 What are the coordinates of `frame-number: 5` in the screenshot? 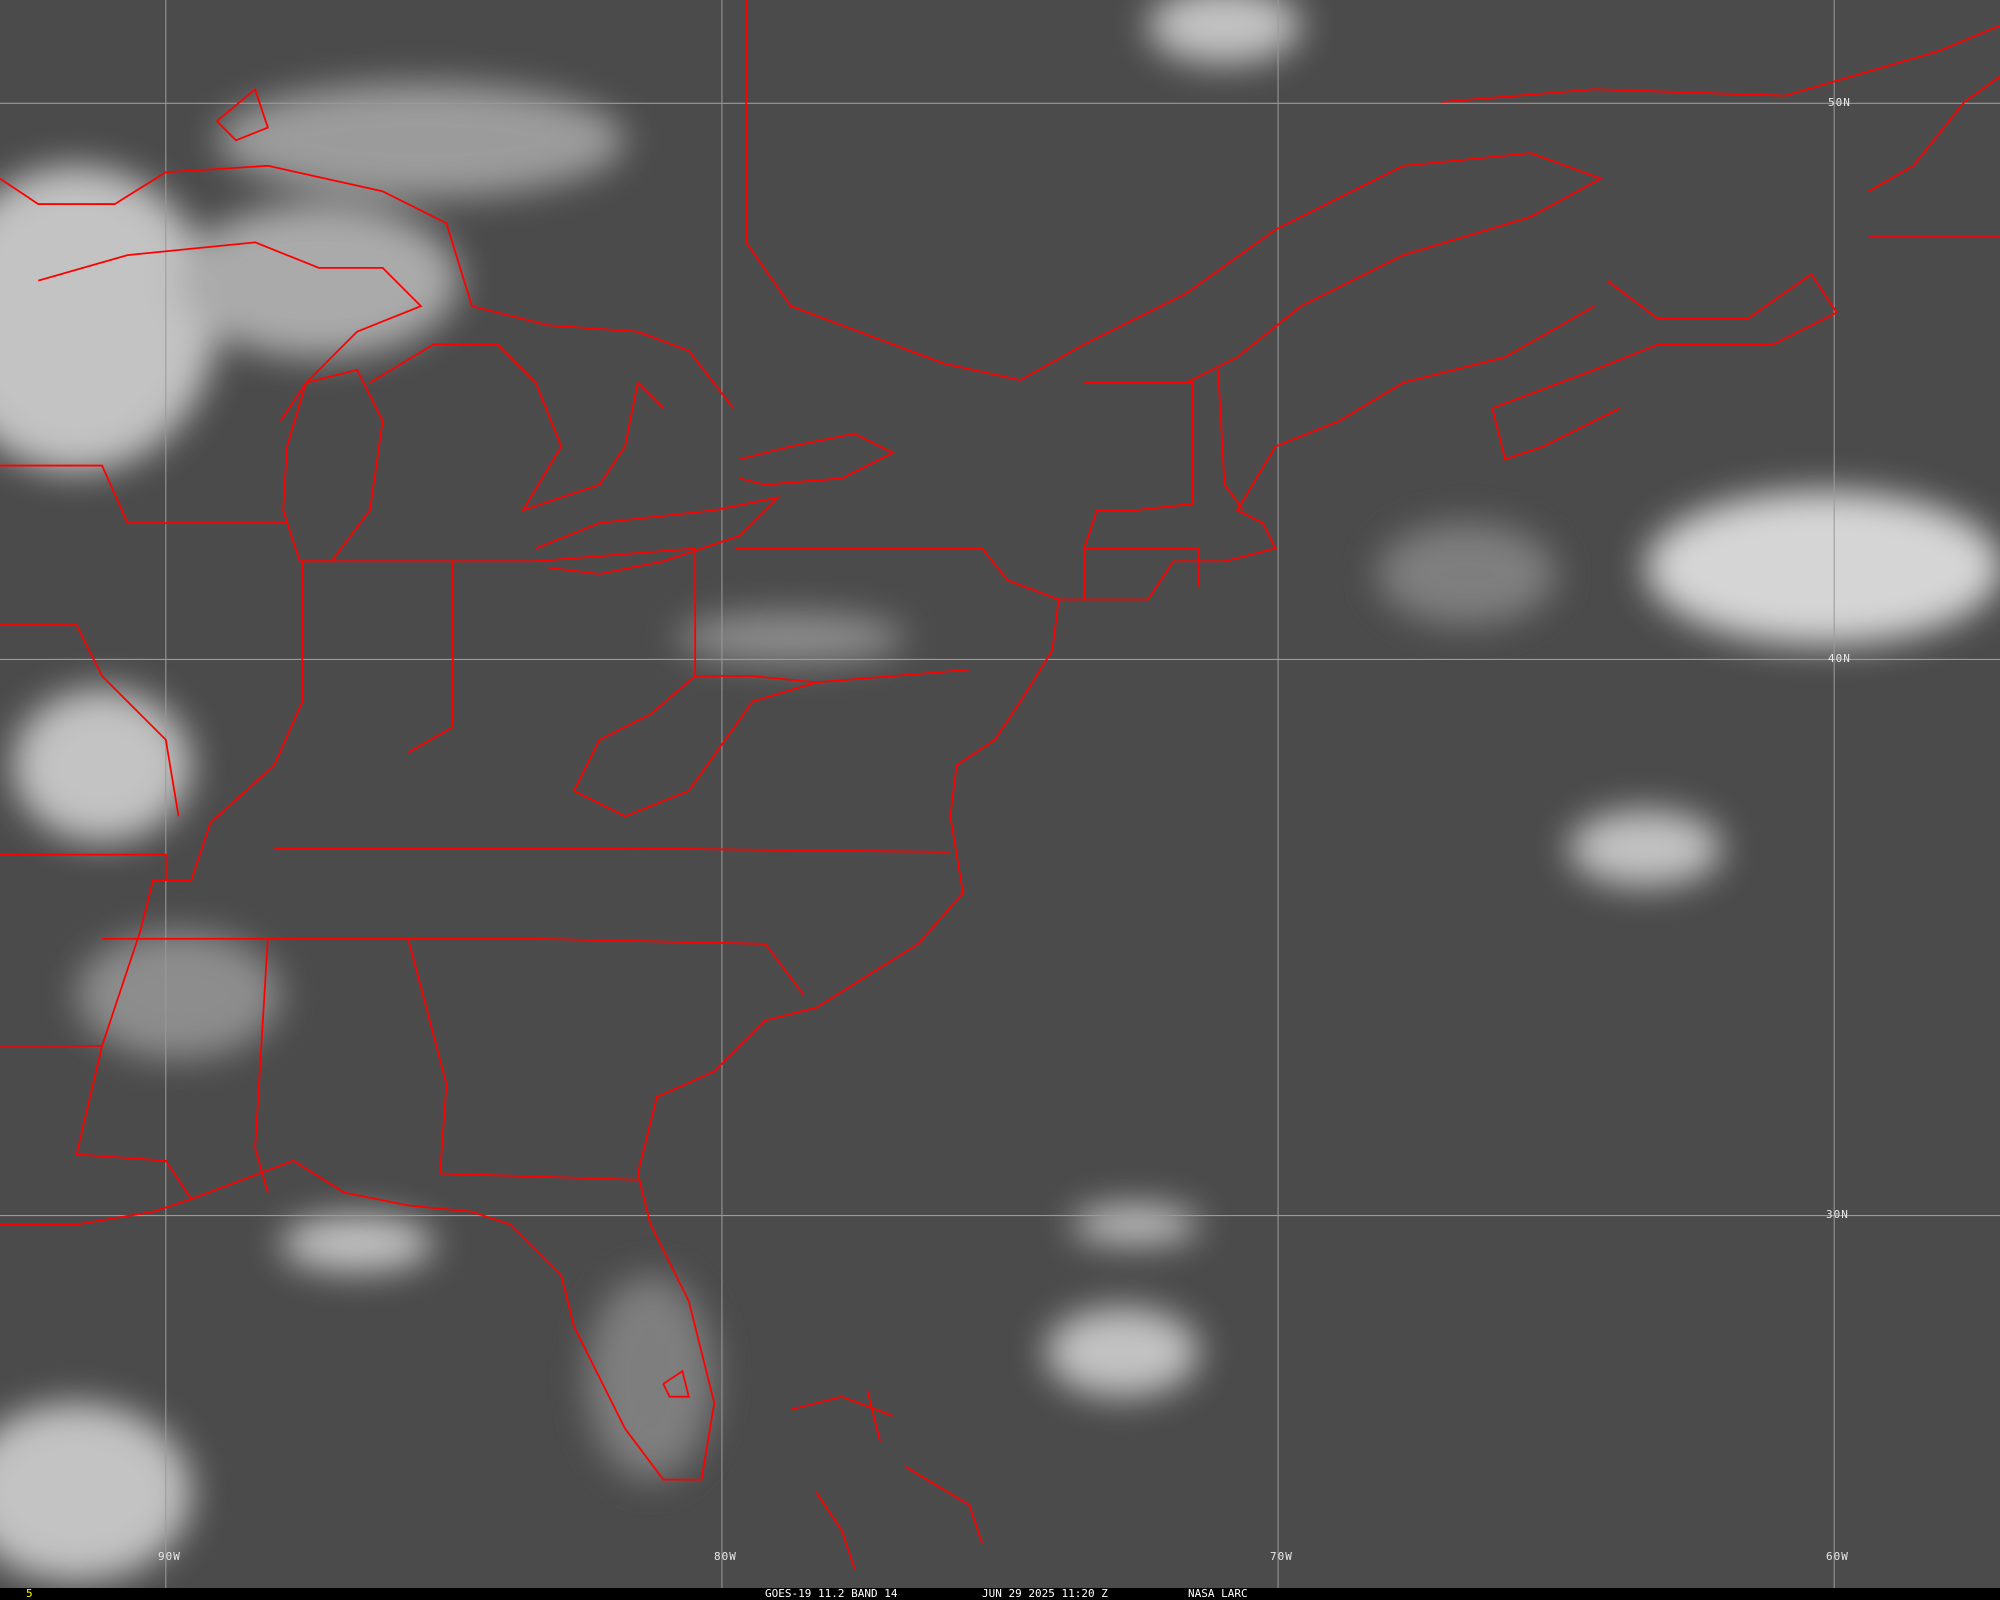 It's located at (29, 1593).